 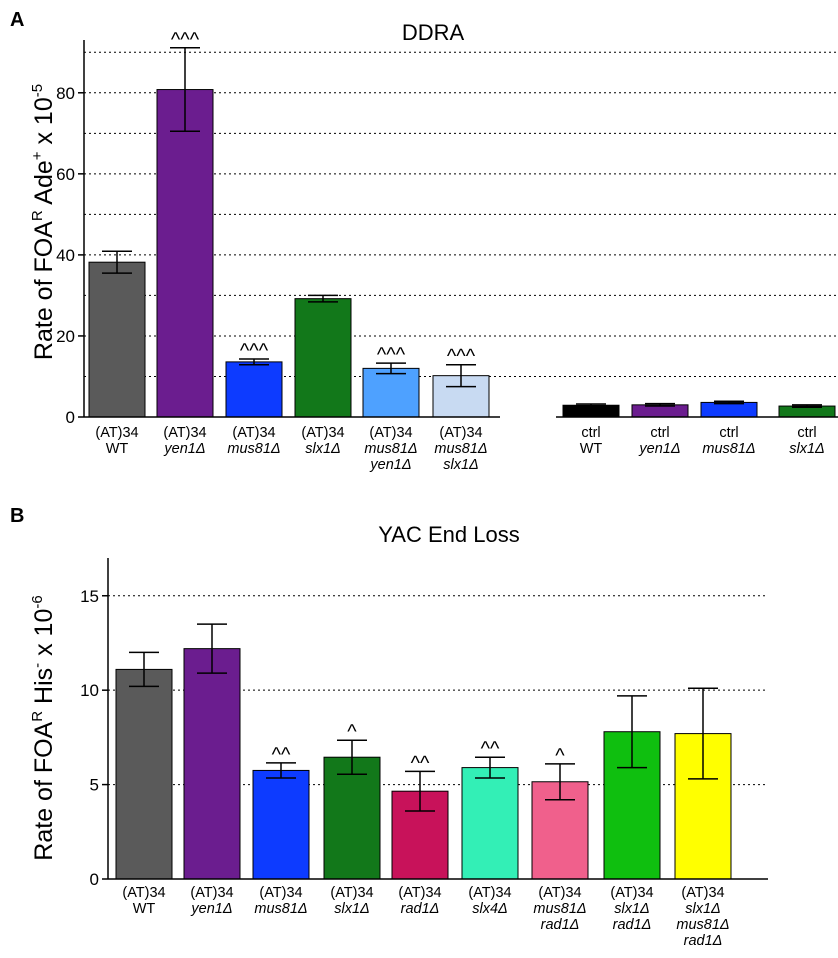 I want to click on category-label-a-3: (AT)34 slx1Δ, so click(x=322, y=441).